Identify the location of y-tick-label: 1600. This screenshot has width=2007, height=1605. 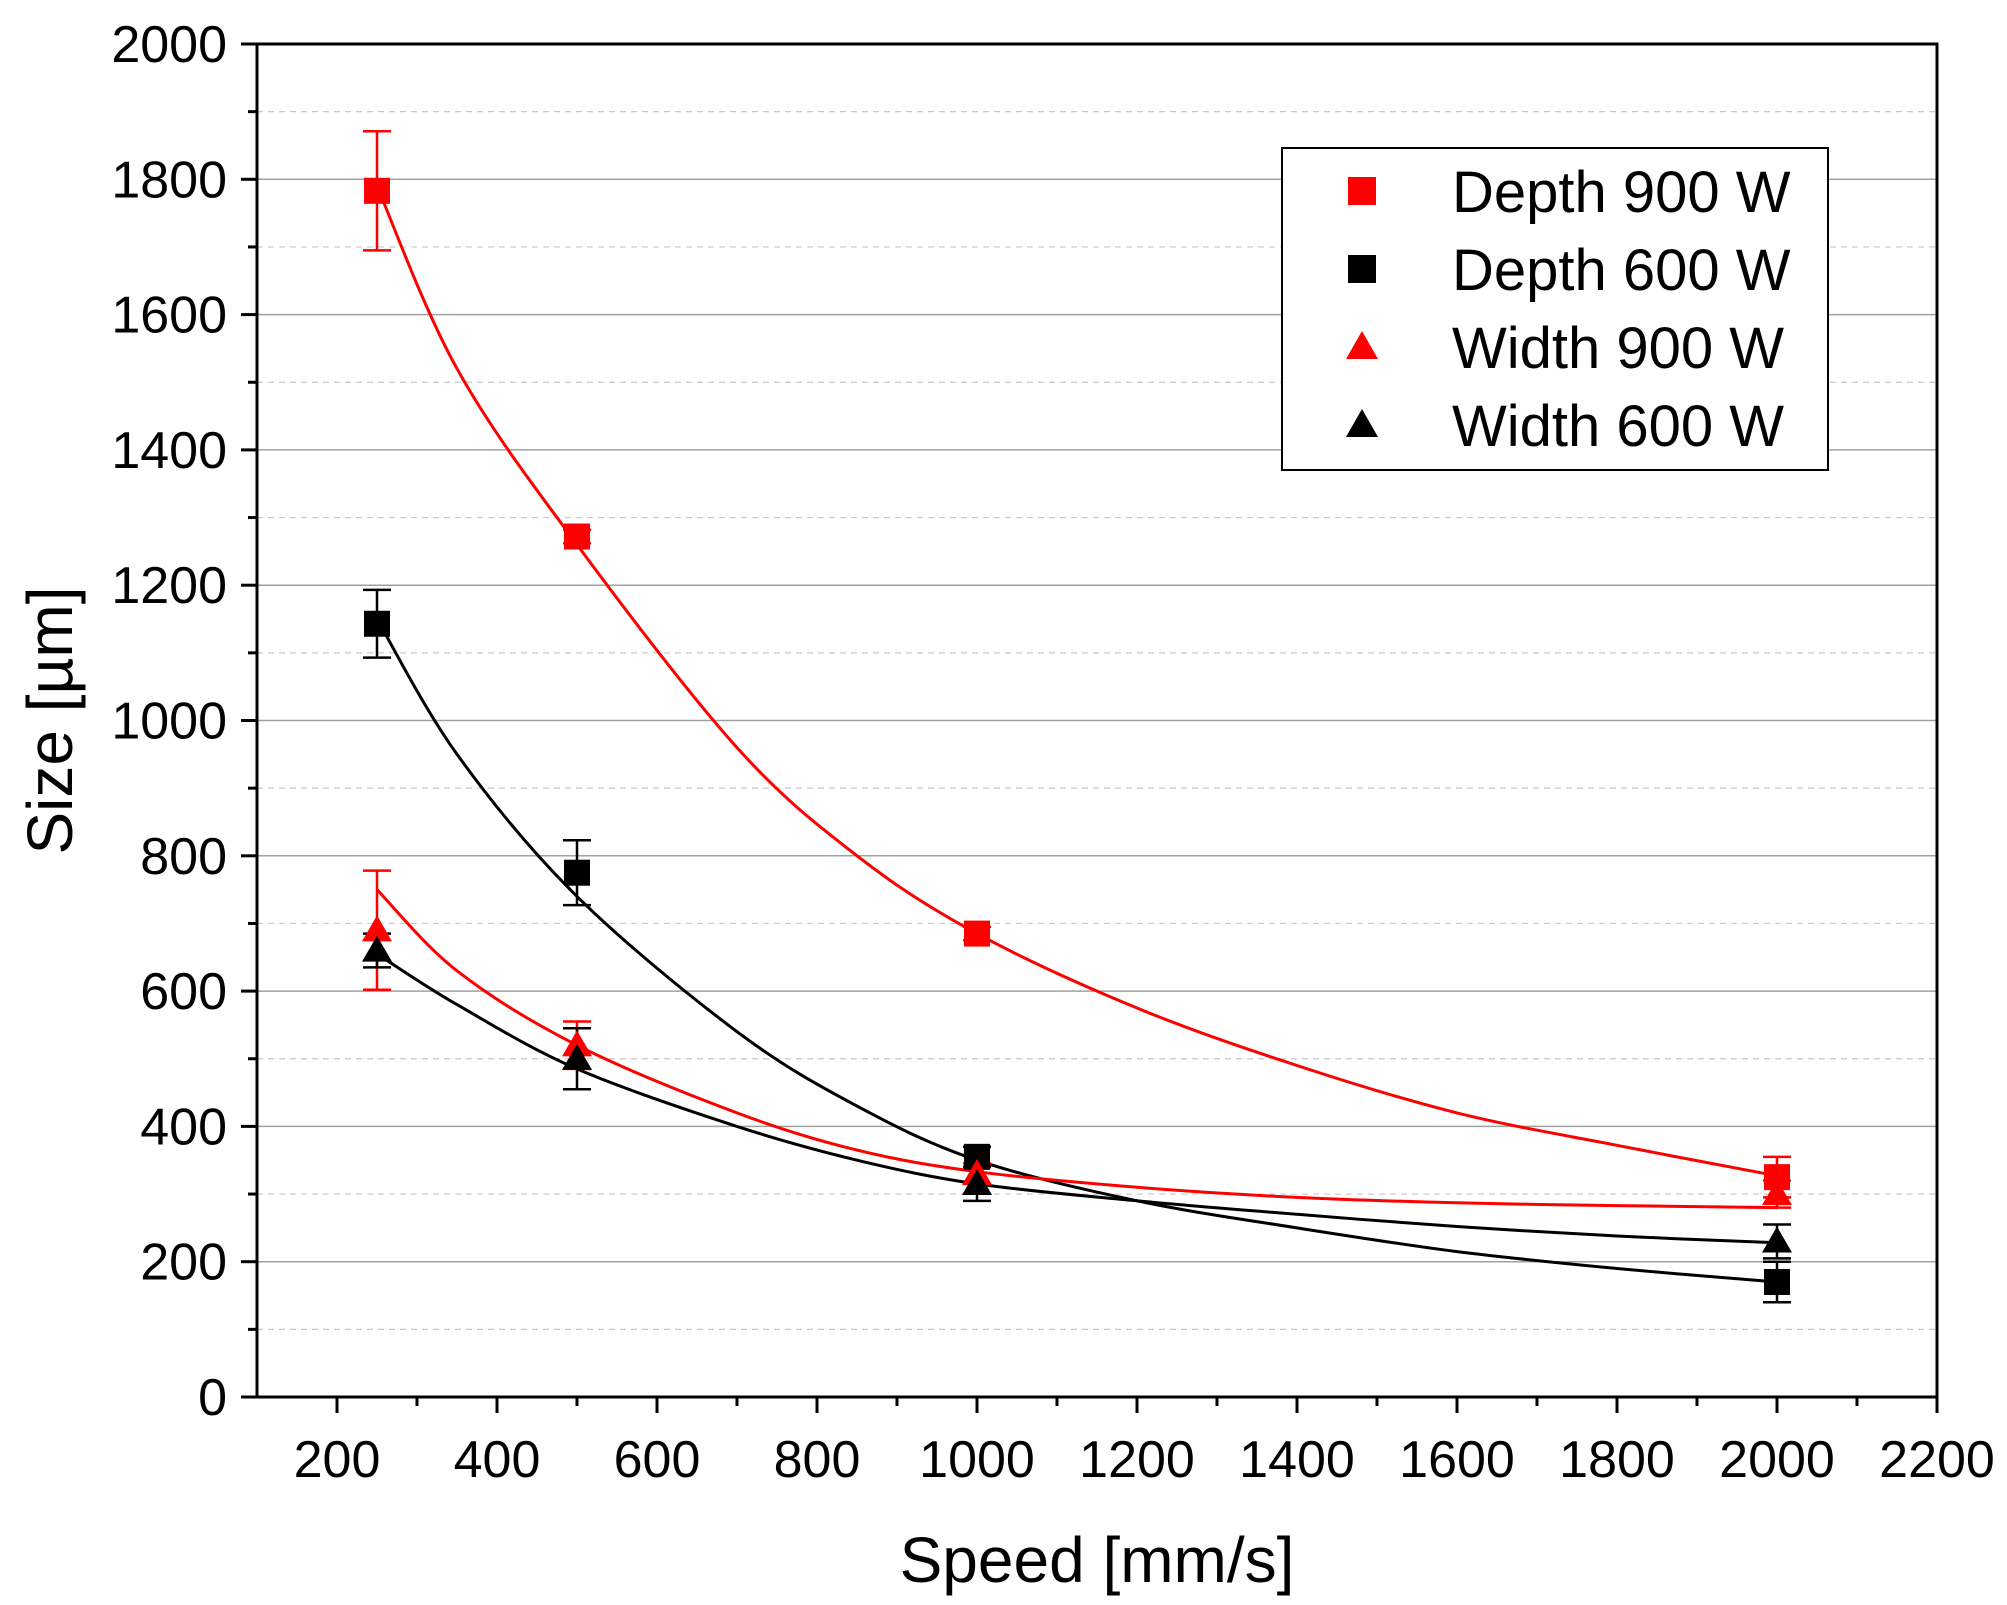
(169, 316).